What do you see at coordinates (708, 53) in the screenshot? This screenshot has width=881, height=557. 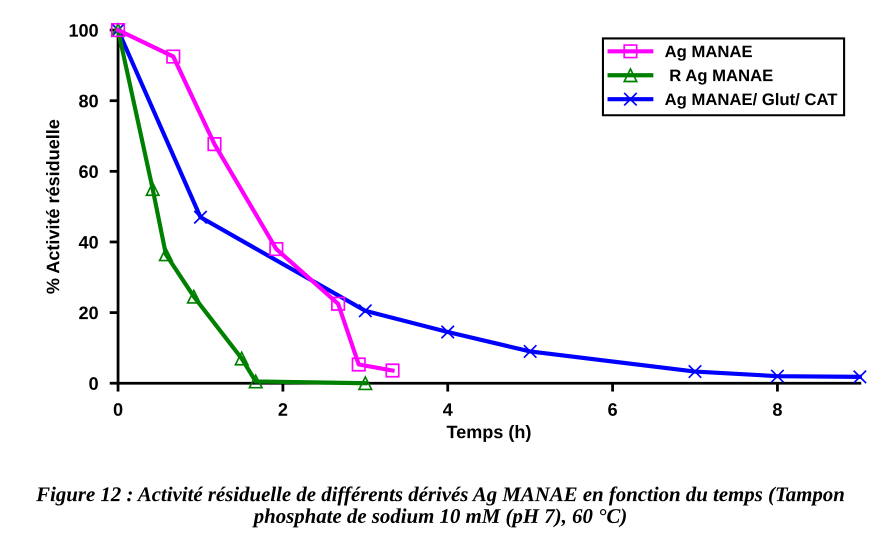 I see `legend-label: Ag MANAE` at bounding box center [708, 53].